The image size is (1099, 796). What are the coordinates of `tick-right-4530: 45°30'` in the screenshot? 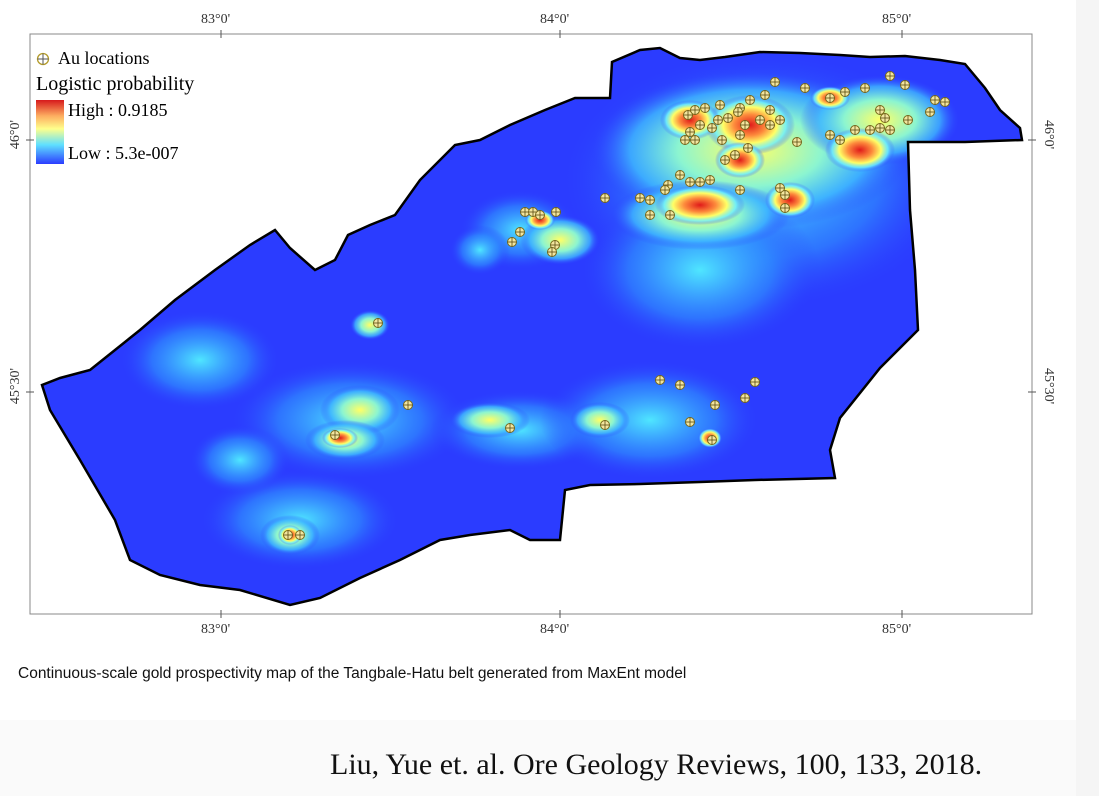 It's located at (1048, 386).